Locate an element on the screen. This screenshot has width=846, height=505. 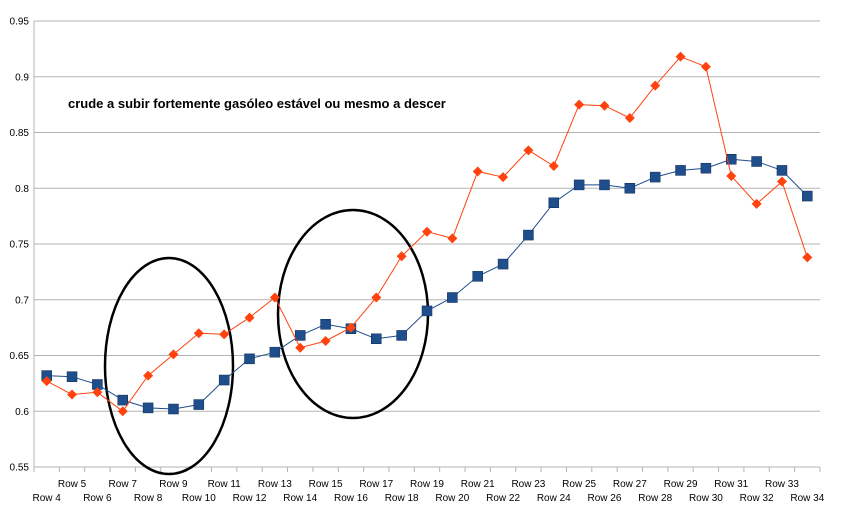
x-tick-label: Row 33 is located at coordinates (782, 484).